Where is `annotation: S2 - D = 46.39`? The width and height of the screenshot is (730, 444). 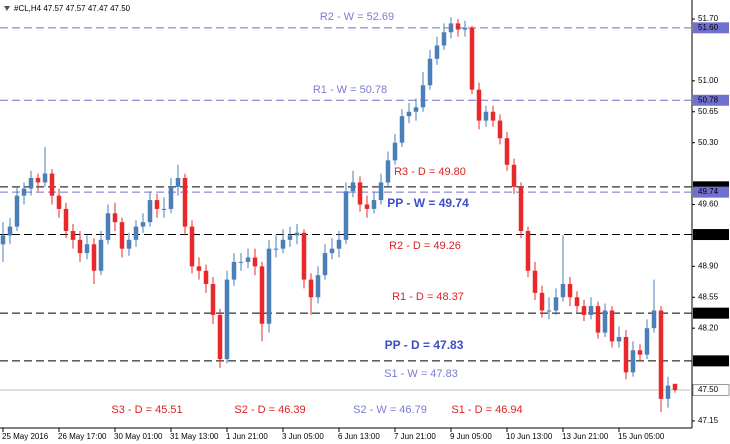 annotation: S2 - D = 46.39 is located at coordinates (269, 410).